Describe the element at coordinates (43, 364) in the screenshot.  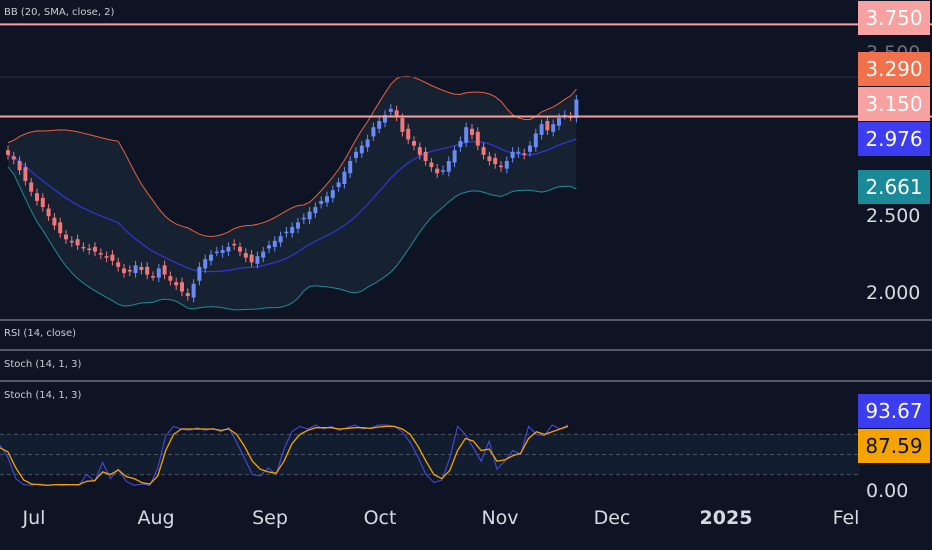
I see `stoch-legend-1: Stoch (14, 1, 3)` at that location.